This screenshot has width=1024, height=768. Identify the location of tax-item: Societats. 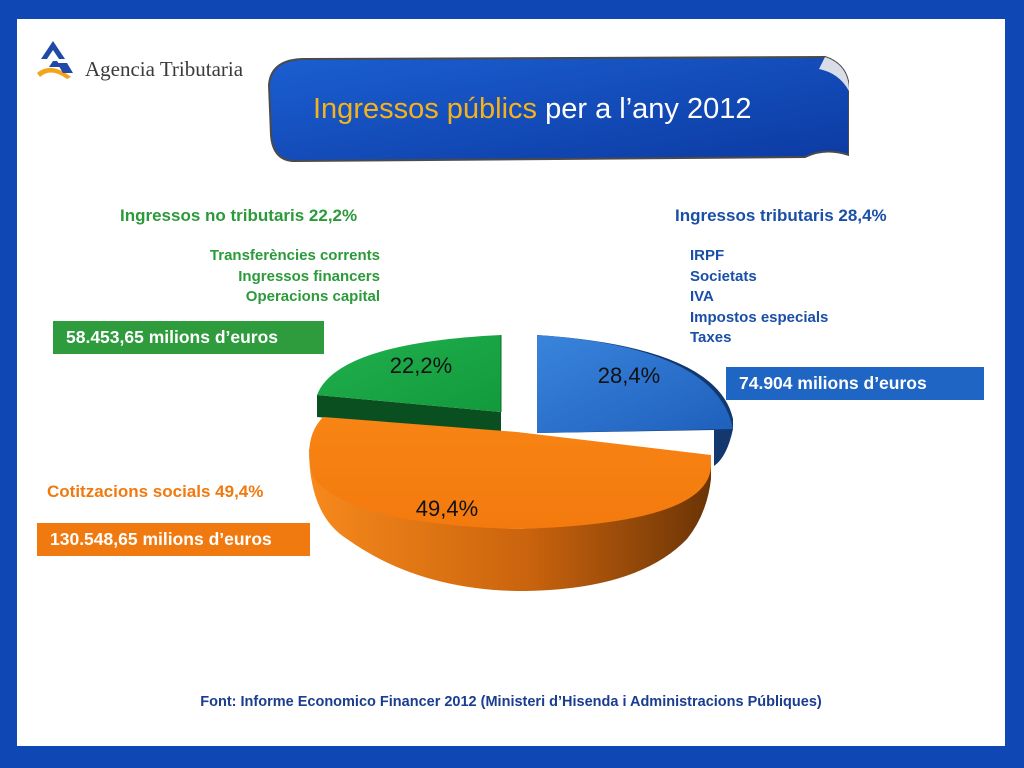
(723, 276).